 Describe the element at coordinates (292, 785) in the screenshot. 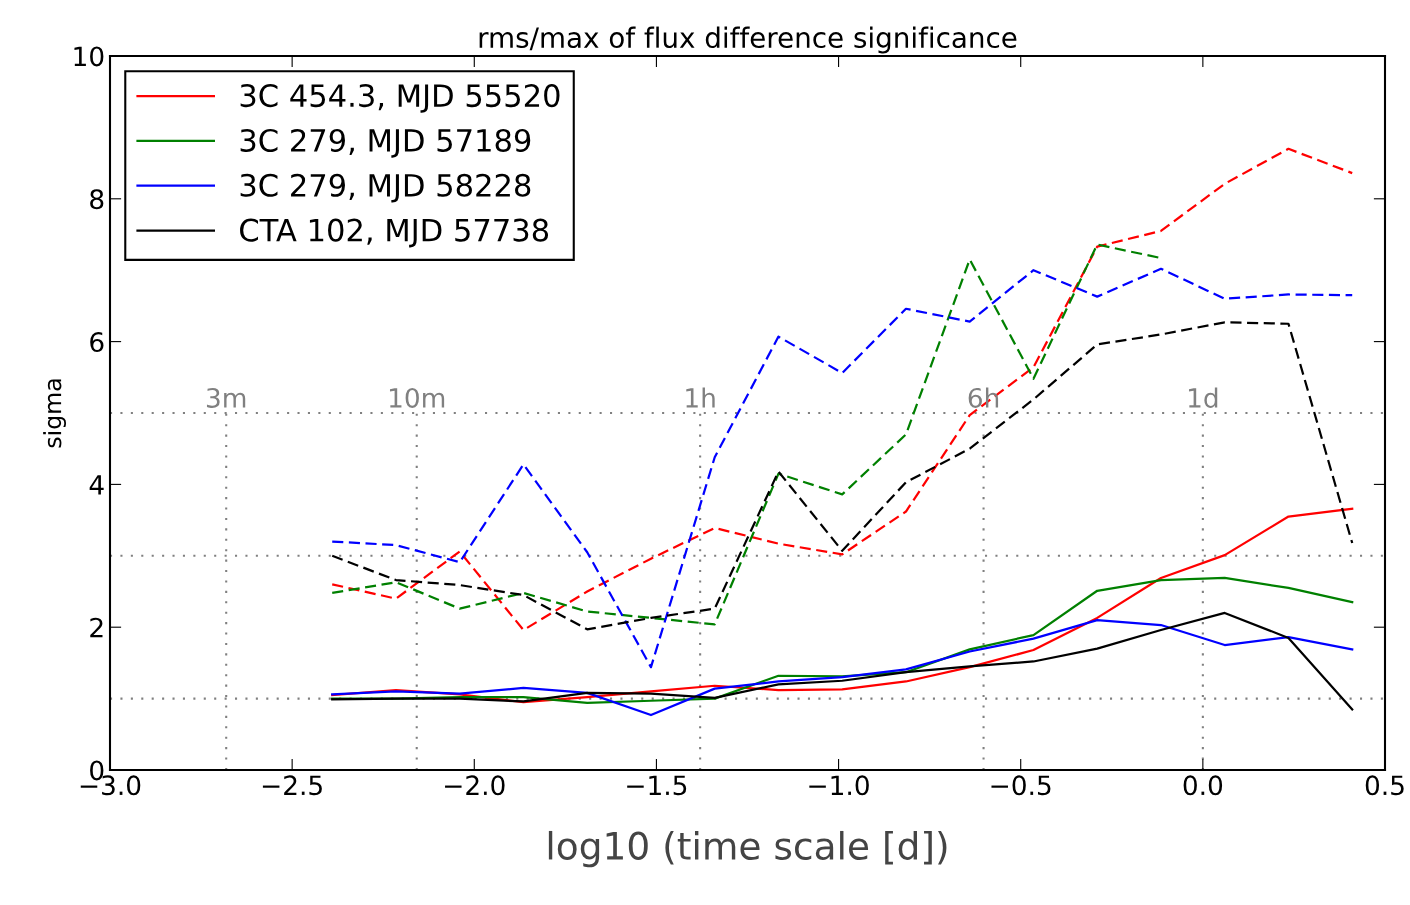

I see `x-tick-label: −2.5` at that location.